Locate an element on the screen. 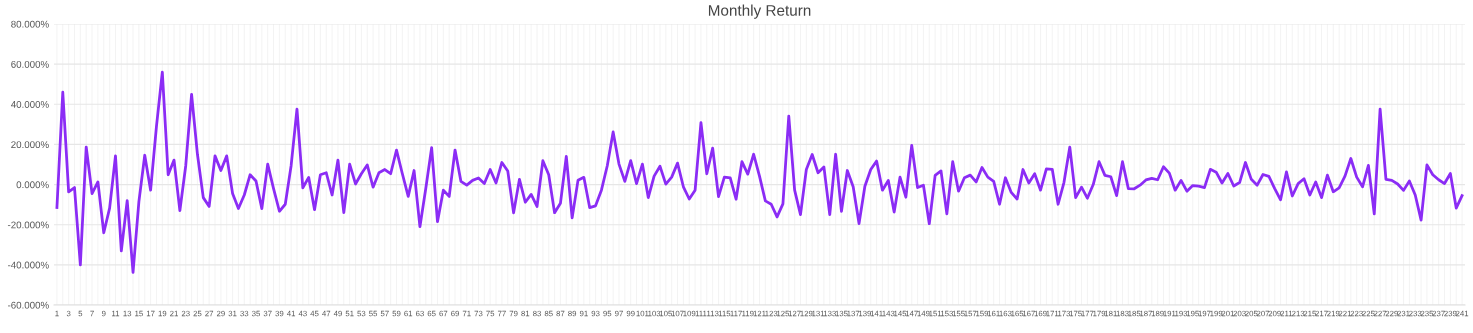  y-tick-label: -60.000% is located at coordinates (28, 305).